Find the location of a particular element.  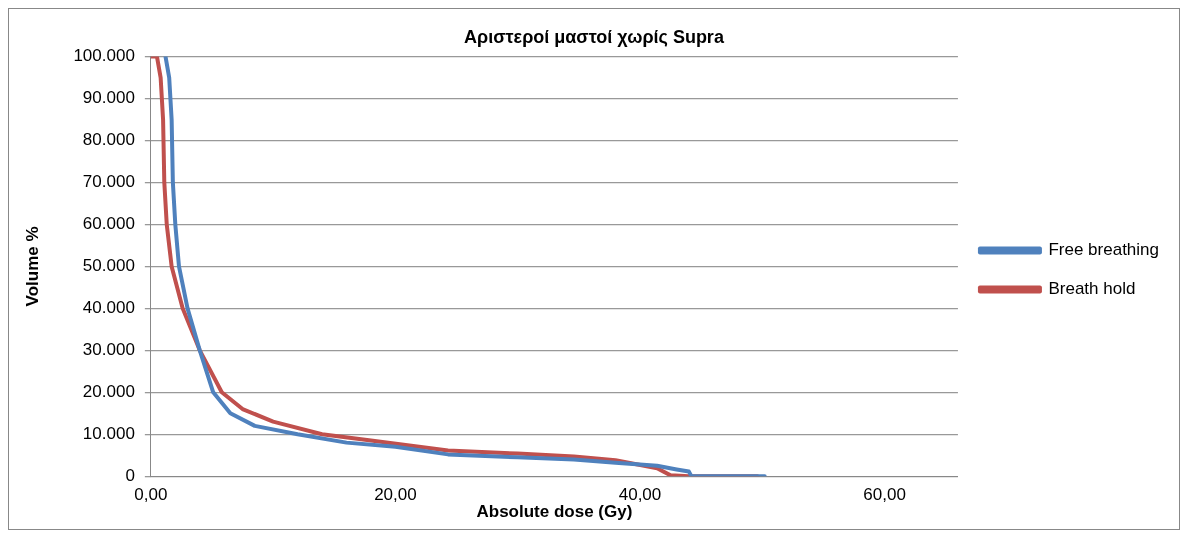

y-axis-title: Volume % is located at coordinates (32, 266).